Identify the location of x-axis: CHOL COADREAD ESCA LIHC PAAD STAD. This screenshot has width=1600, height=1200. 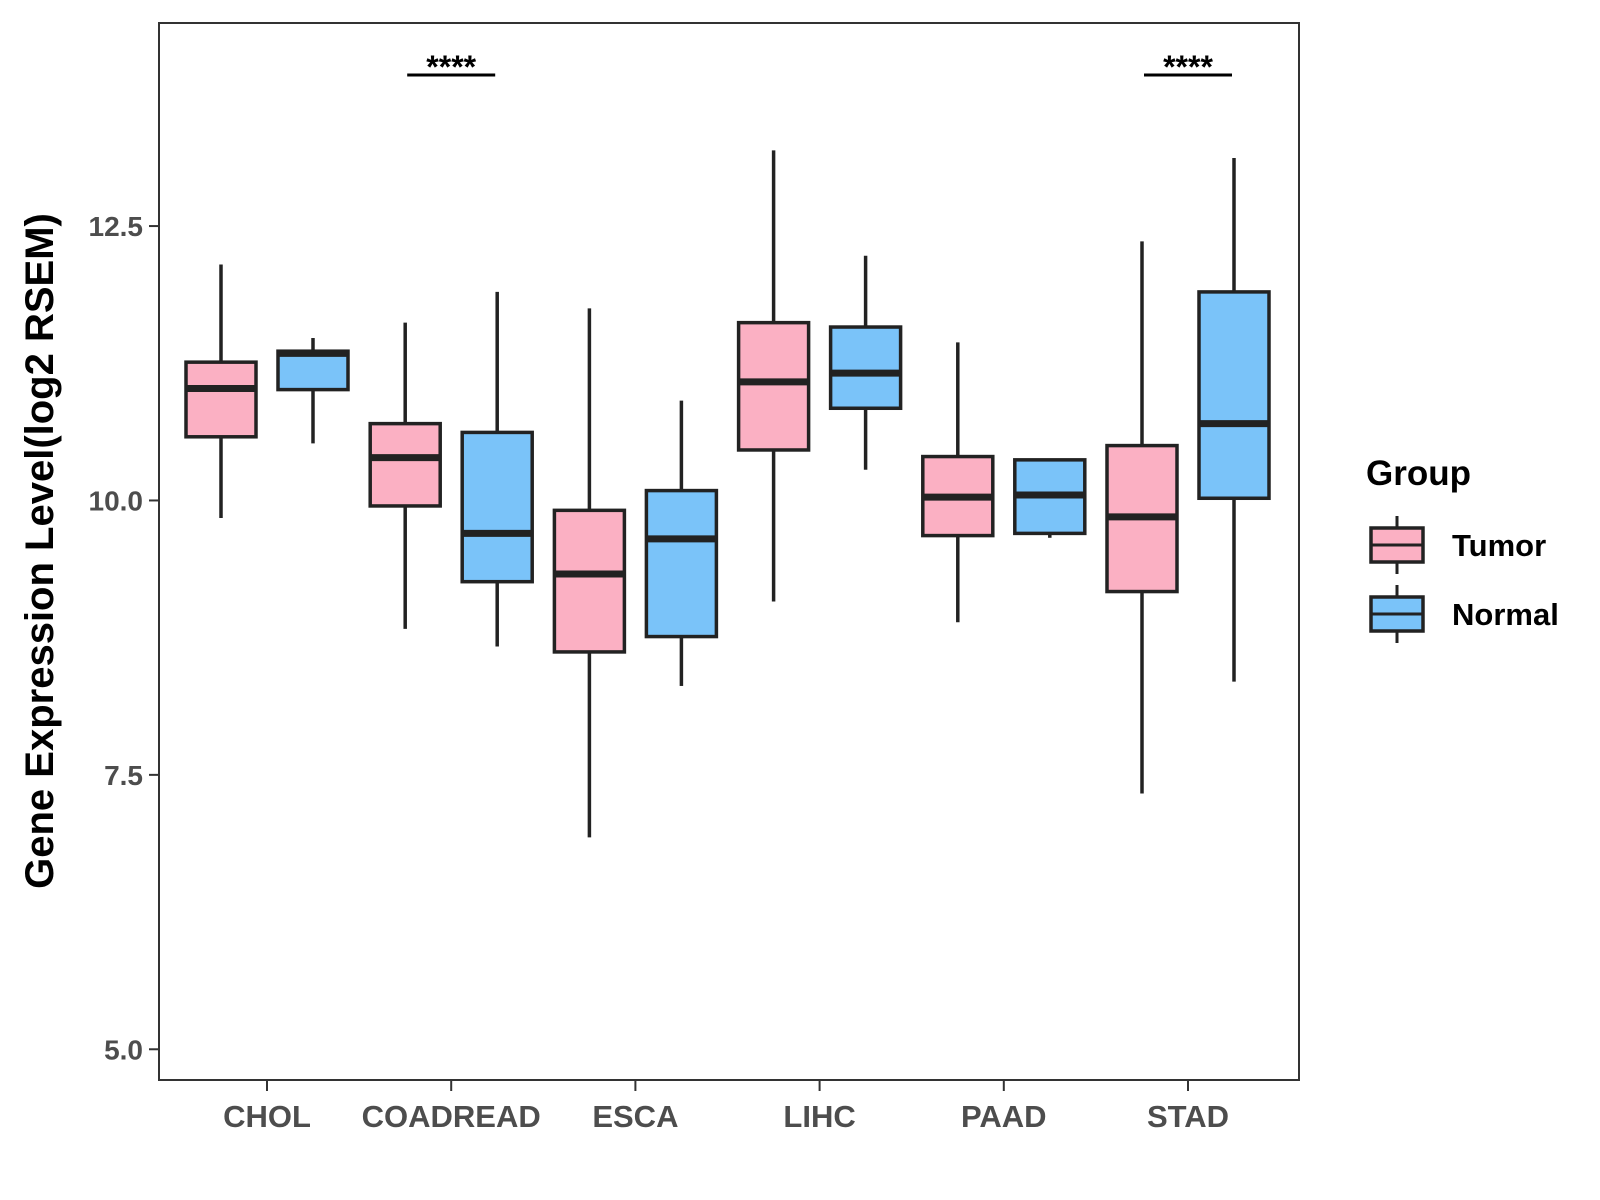
(726, 1107).